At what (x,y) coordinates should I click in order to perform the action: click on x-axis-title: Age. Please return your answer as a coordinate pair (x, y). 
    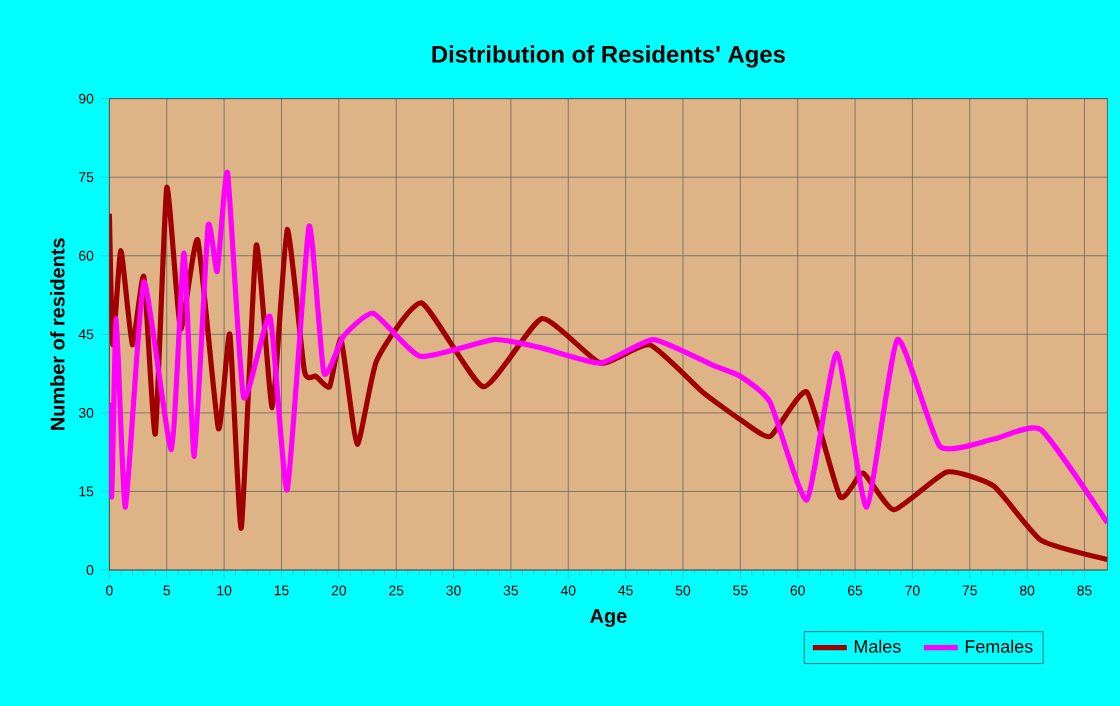
    Looking at the image, I should click on (608, 618).